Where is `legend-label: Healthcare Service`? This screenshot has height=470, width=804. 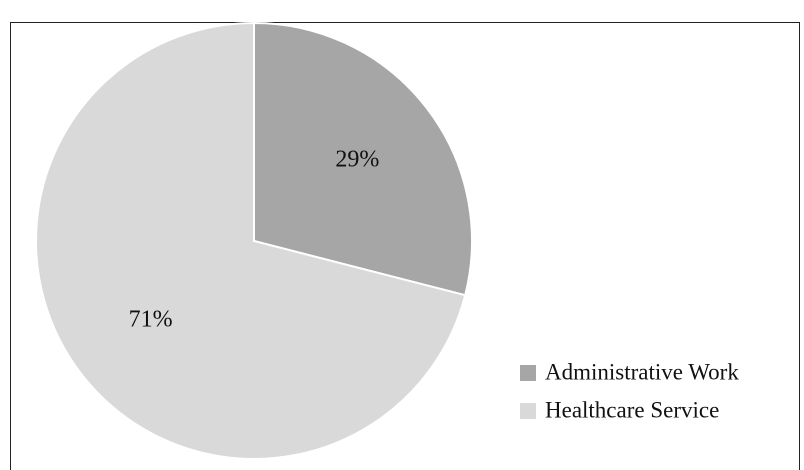 legend-label: Healthcare Service is located at coordinates (632, 409).